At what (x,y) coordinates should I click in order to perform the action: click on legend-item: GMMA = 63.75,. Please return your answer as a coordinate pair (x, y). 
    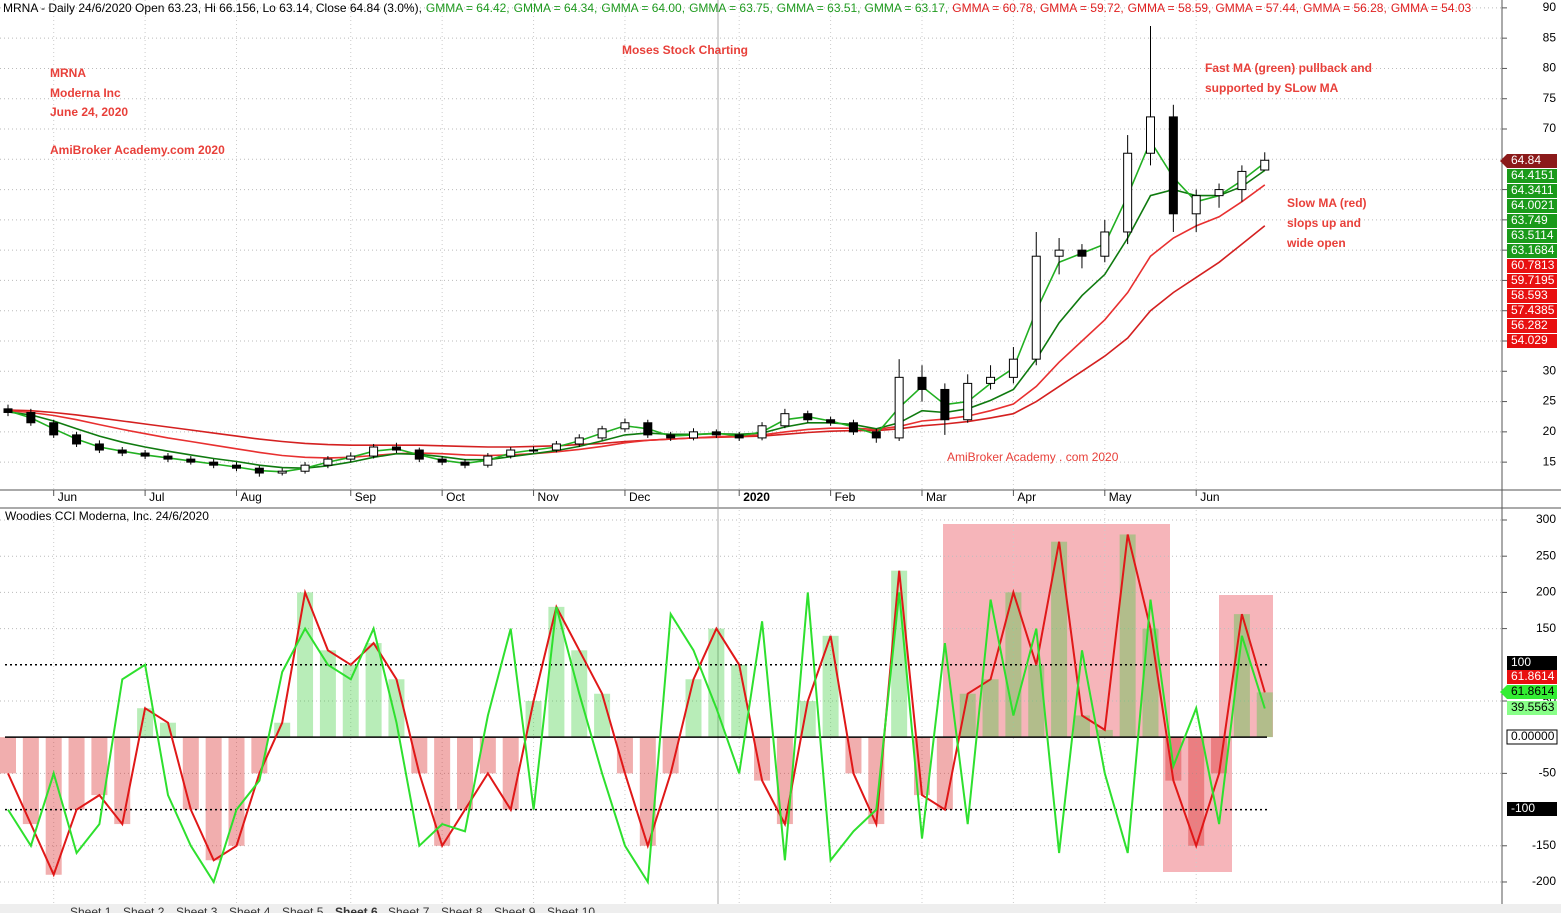
    Looking at the image, I should click on (731, 8).